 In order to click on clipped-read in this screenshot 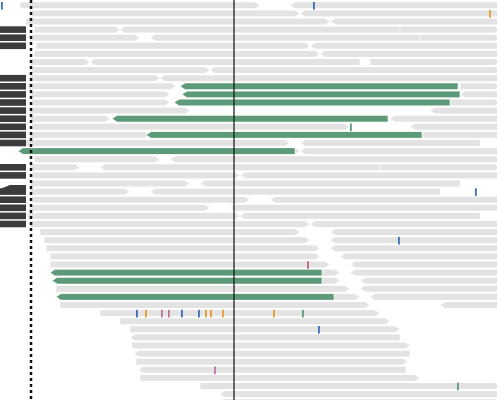, I will do `click(13, 46)`.